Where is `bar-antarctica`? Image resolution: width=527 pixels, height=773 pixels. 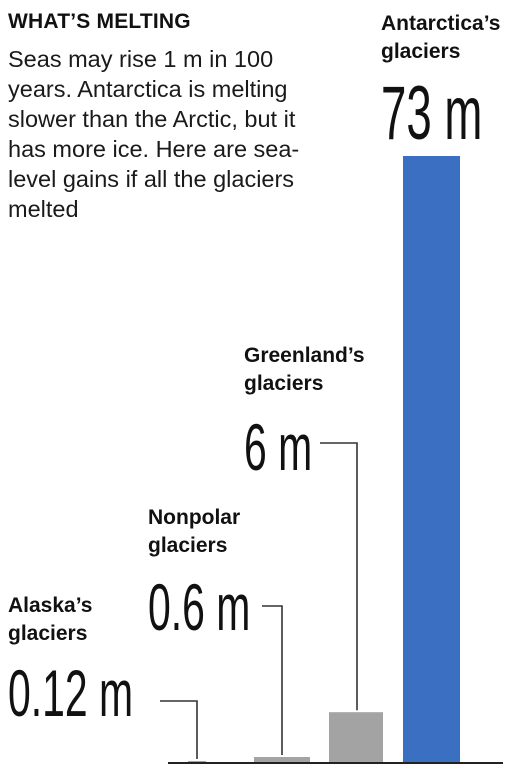
bar-antarctica is located at coordinates (431, 459).